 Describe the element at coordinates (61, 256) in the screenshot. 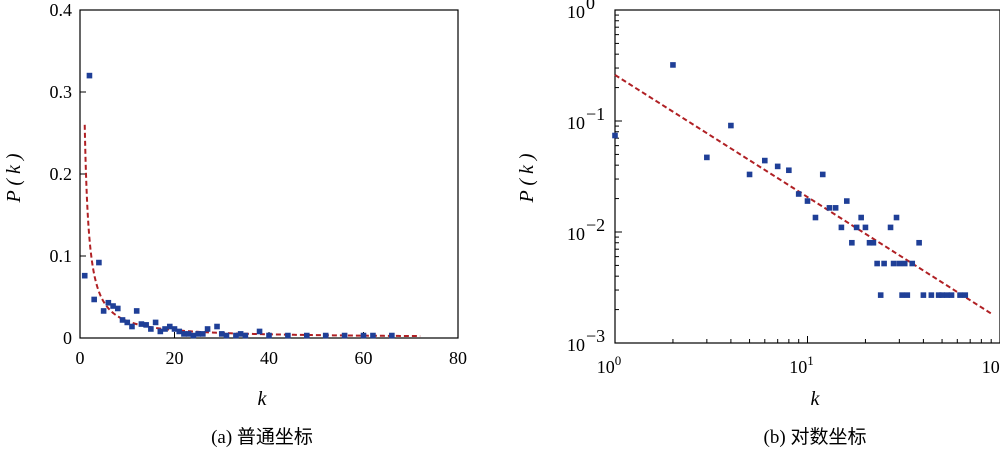

I see `panel-a-ytick-label: 0.1` at that location.